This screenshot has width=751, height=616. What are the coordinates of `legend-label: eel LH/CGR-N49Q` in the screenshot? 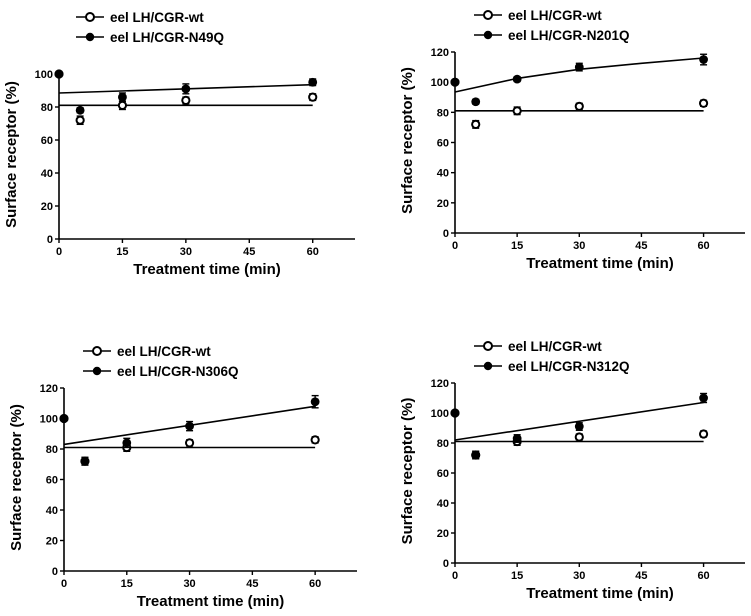 It's located at (167, 37).